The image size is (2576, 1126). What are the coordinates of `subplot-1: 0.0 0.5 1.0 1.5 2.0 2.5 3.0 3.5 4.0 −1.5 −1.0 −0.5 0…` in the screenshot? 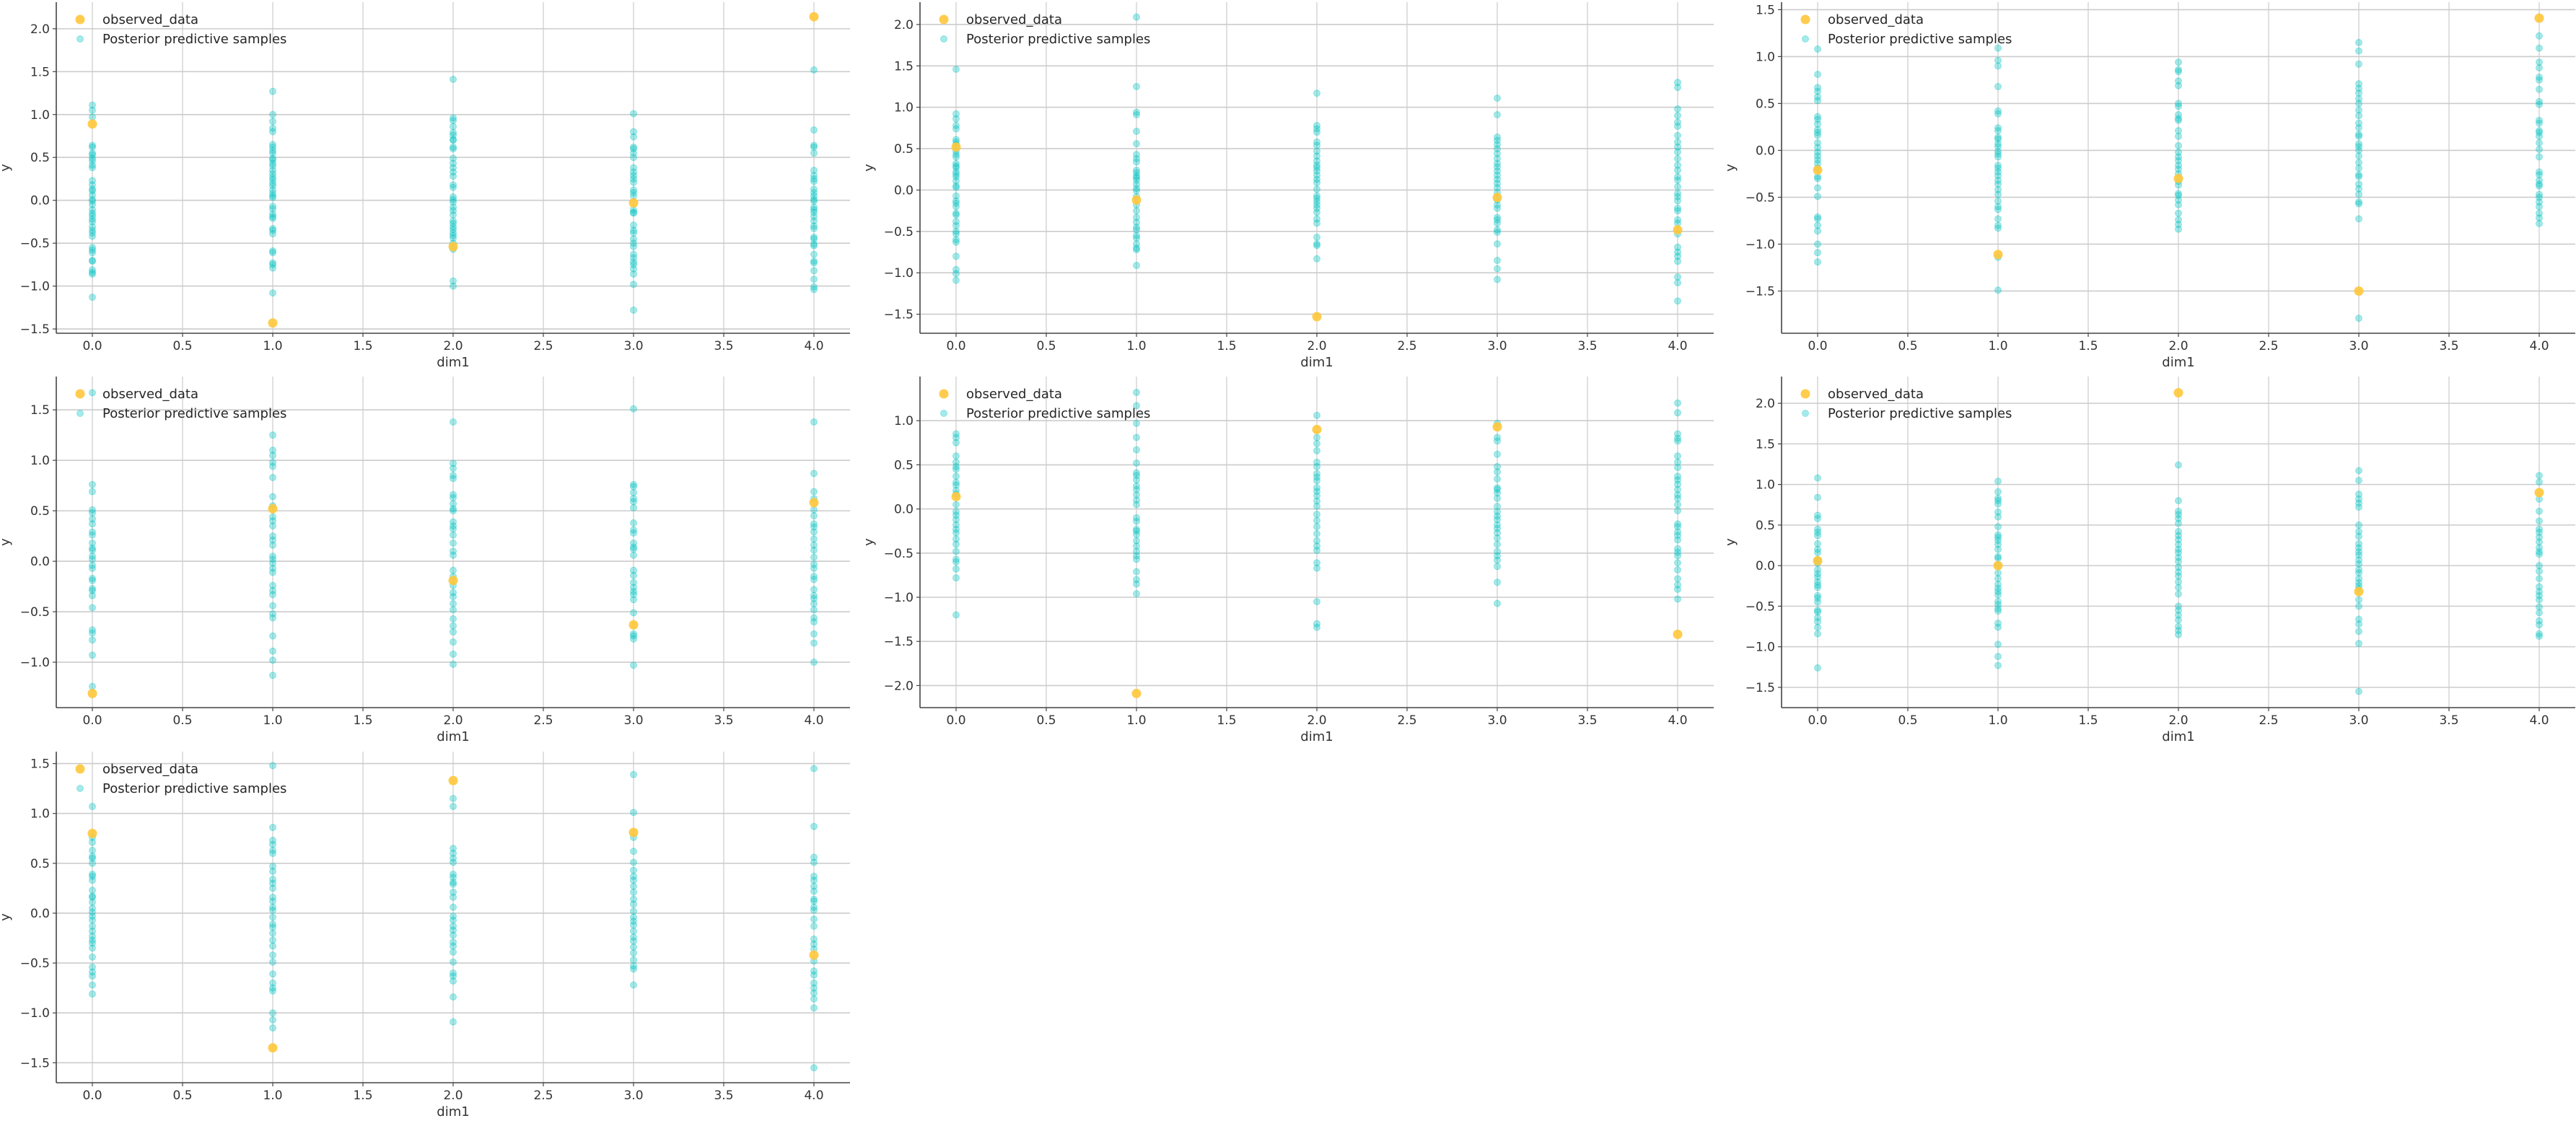 It's located at (425, 190).